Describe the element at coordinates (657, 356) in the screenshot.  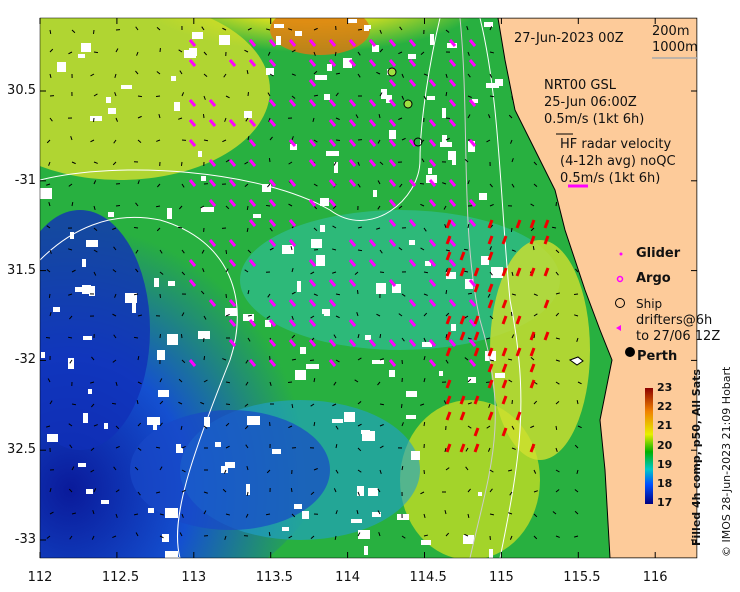
I see `city-label: Perth` at that location.